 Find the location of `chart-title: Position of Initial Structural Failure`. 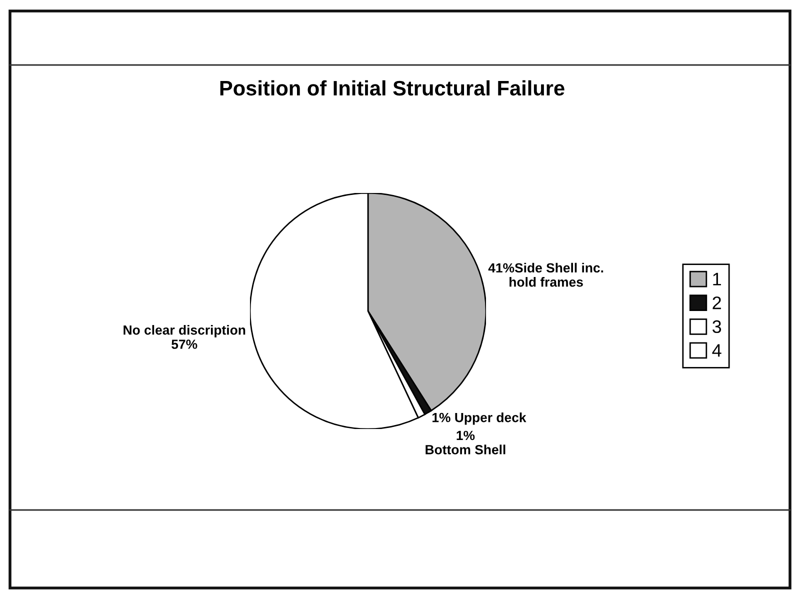

chart-title: Position of Initial Structural Failure is located at coordinates (392, 88).